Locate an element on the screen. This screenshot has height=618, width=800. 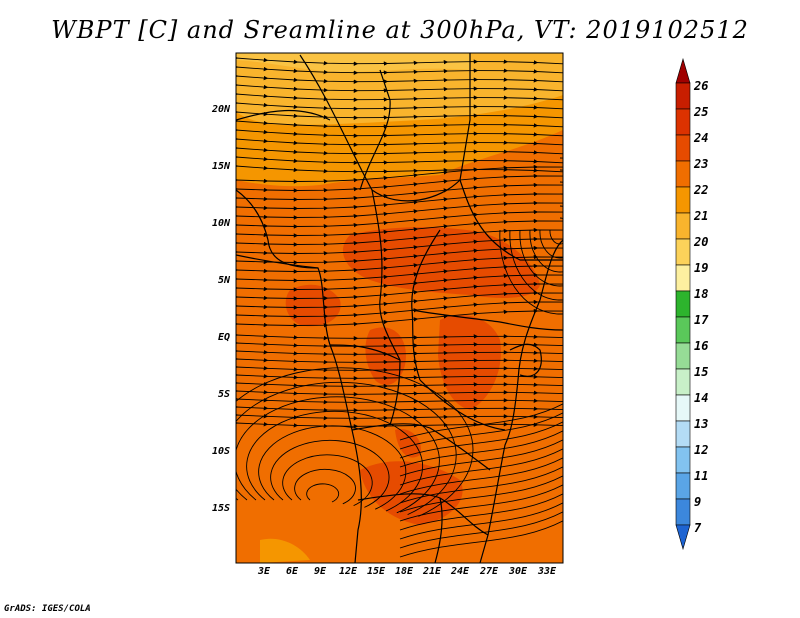
colorbar is located at coordinates (683, 304).